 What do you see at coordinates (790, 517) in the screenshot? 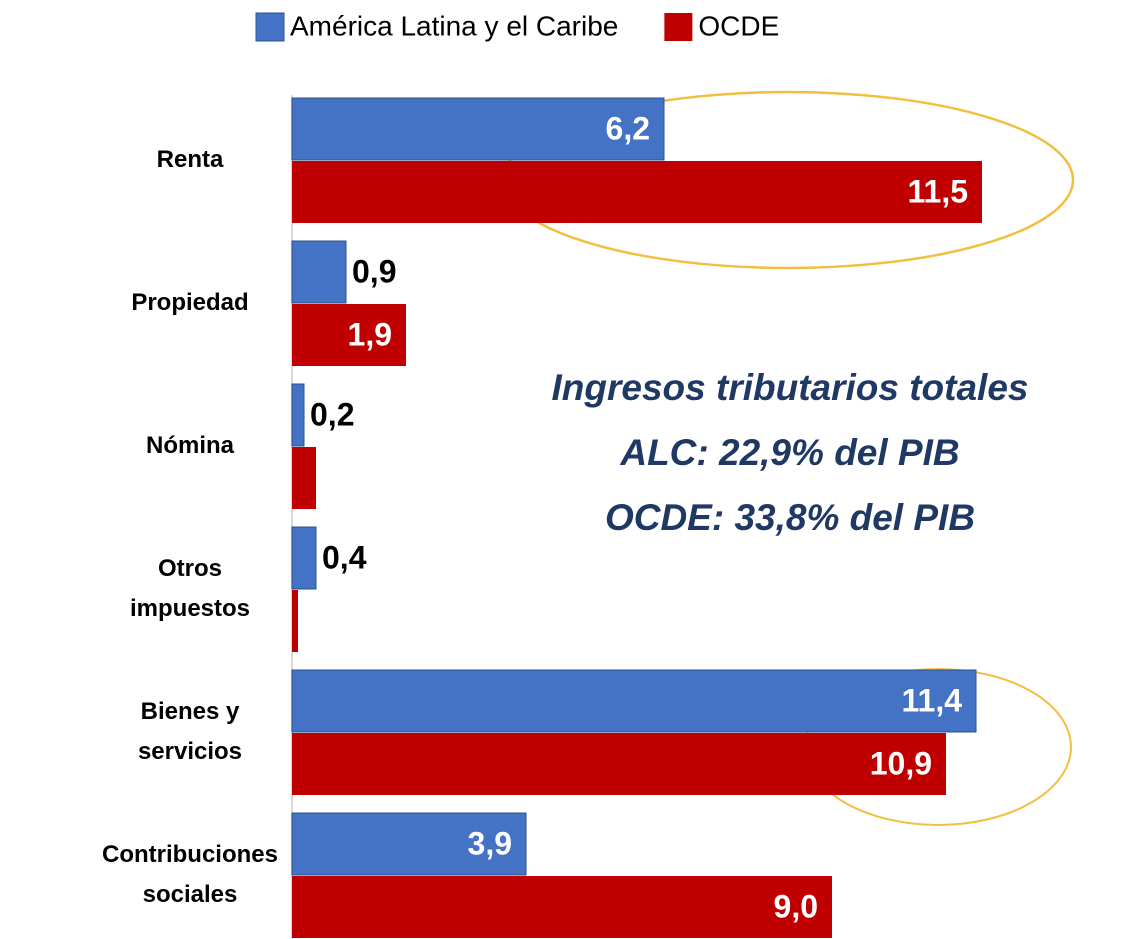
I see `annotation: OCDE: 33,8% del PIB` at bounding box center [790, 517].